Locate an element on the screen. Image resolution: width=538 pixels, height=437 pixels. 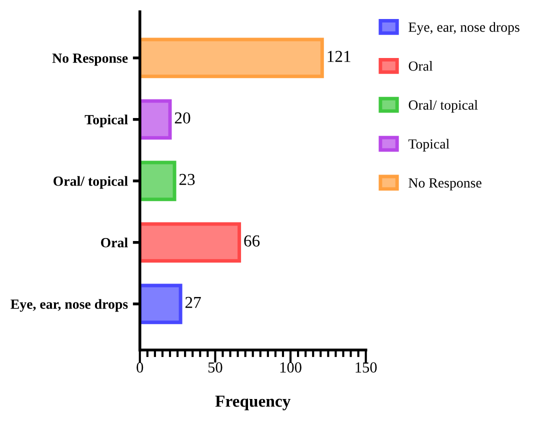
x-tick-label: 100 is located at coordinates (291, 367).